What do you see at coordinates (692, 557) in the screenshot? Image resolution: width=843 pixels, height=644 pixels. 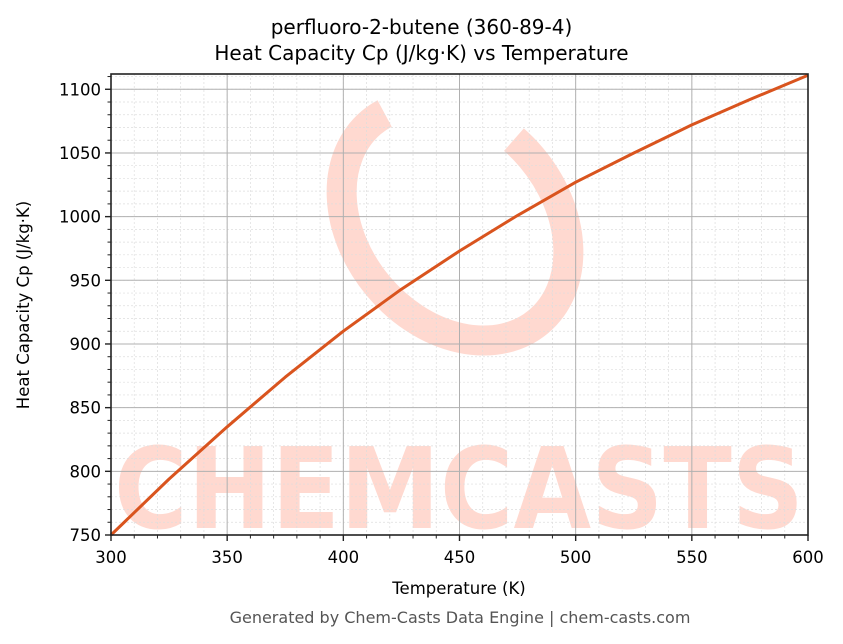 I see `svg-text: 550` at bounding box center [692, 557].